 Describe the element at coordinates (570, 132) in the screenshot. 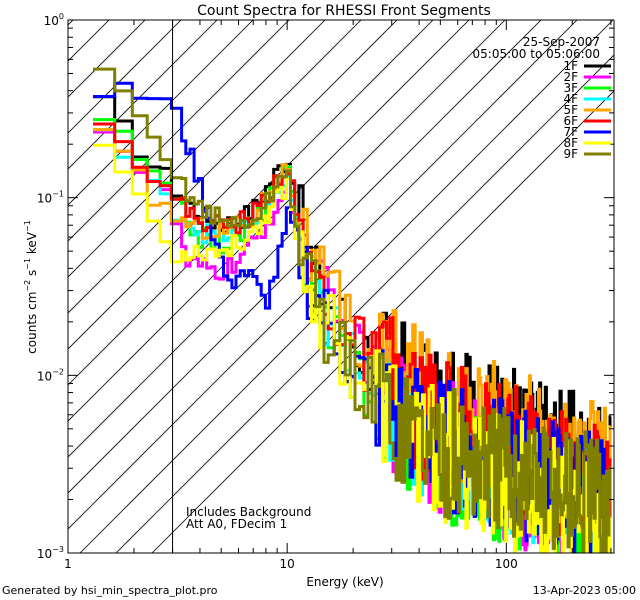

I see `legend-label-7F: 7F` at that location.